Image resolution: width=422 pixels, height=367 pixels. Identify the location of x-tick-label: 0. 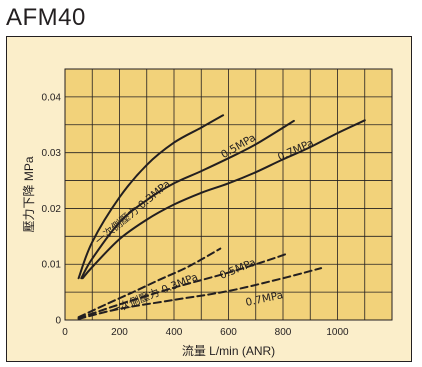
(65, 332).